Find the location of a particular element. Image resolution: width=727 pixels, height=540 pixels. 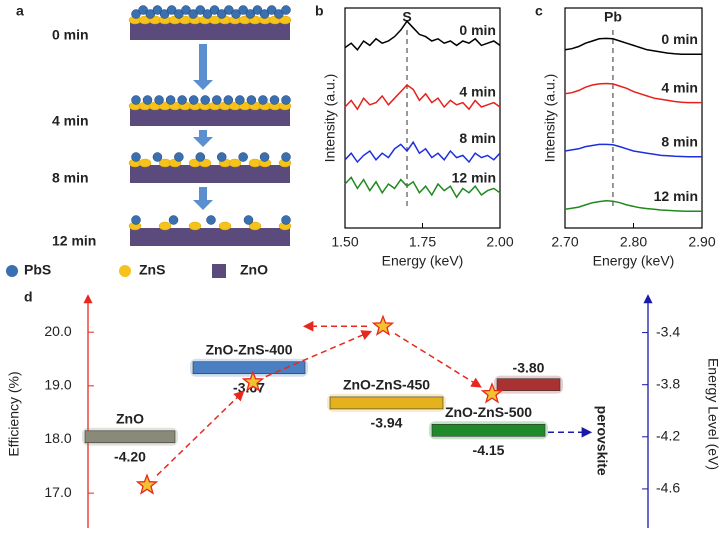

category-label: ZnO-ZnS-500 is located at coordinates (488, 412).